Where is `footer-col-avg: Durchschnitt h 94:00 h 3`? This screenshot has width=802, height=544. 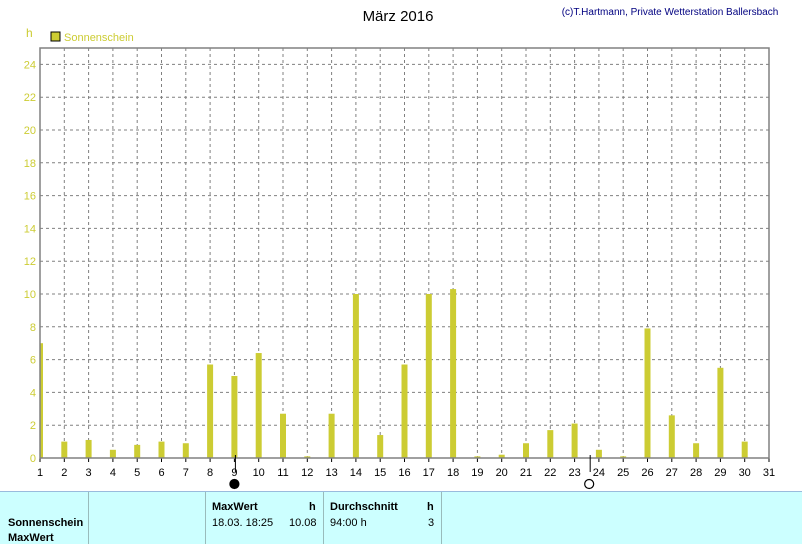 footer-col-avg: Durchschnitt h 94:00 h 3 is located at coordinates (382, 518).